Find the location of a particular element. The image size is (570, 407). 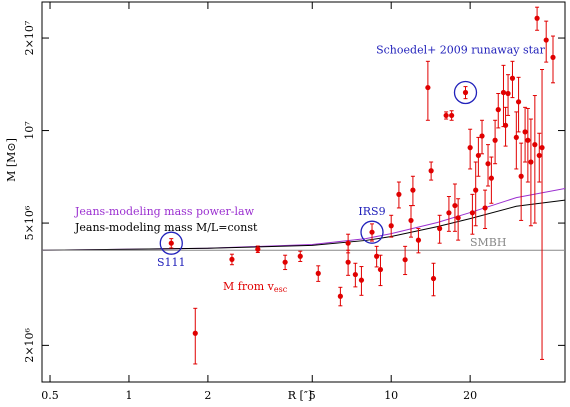

x-tick-label: 2 is located at coordinates (207, 395).